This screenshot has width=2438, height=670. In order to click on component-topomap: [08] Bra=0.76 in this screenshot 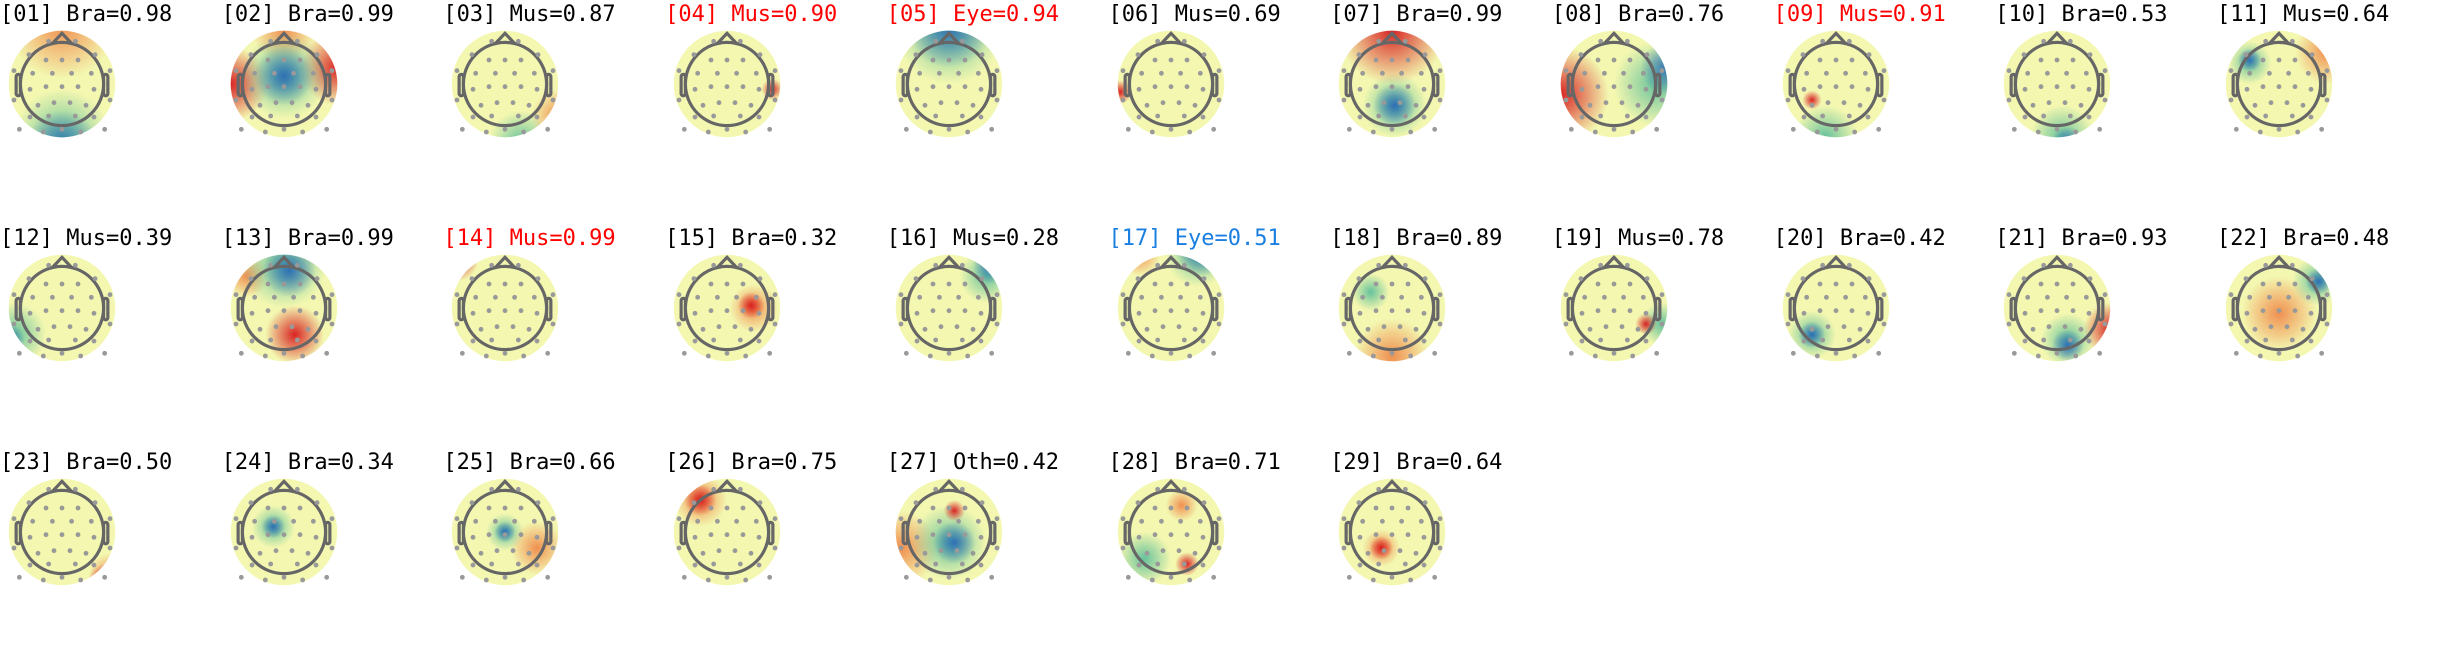, I will do `click(1663, 111)`.